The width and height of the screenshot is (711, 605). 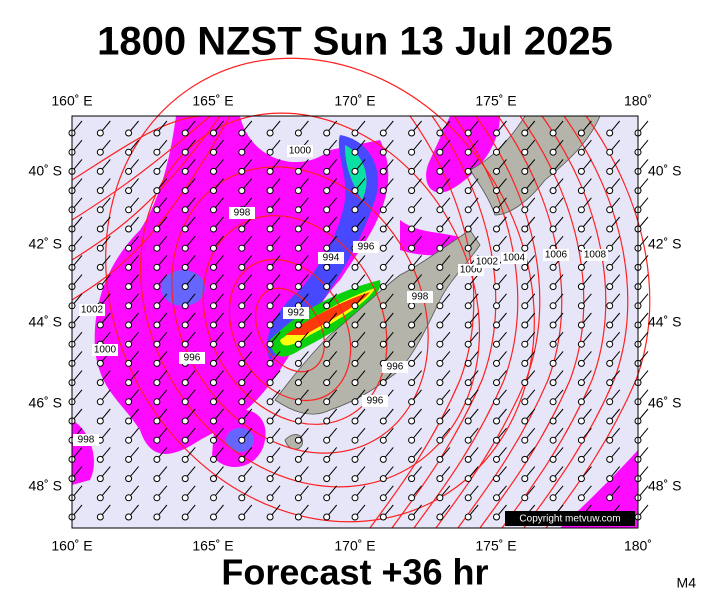 I want to click on latitude-label: 40˚ S, so click(x=45, y=171).